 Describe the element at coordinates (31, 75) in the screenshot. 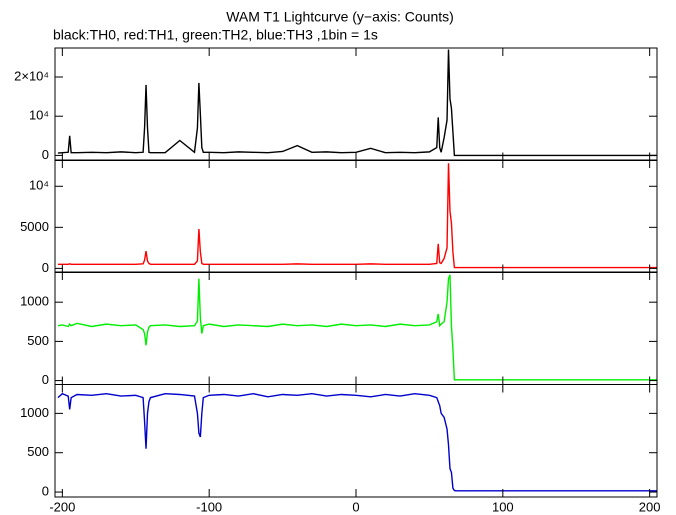

I see `y-tick-label: 2×10⁴` at that location.